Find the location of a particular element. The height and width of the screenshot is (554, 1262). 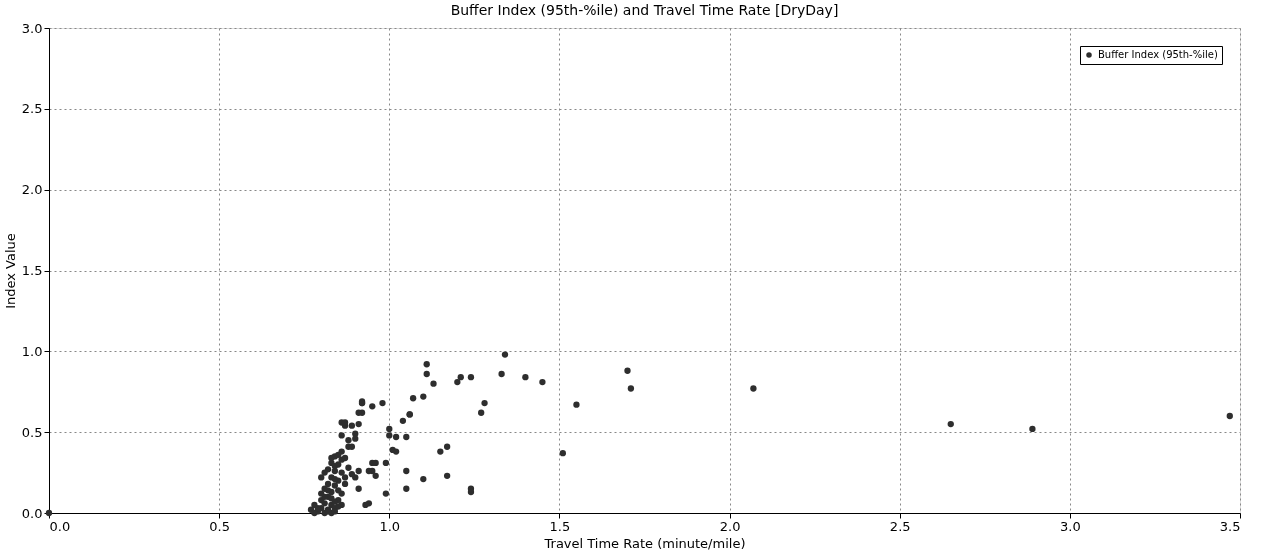

x-tick-label: 2.5 is located at coordinates (900, 526).